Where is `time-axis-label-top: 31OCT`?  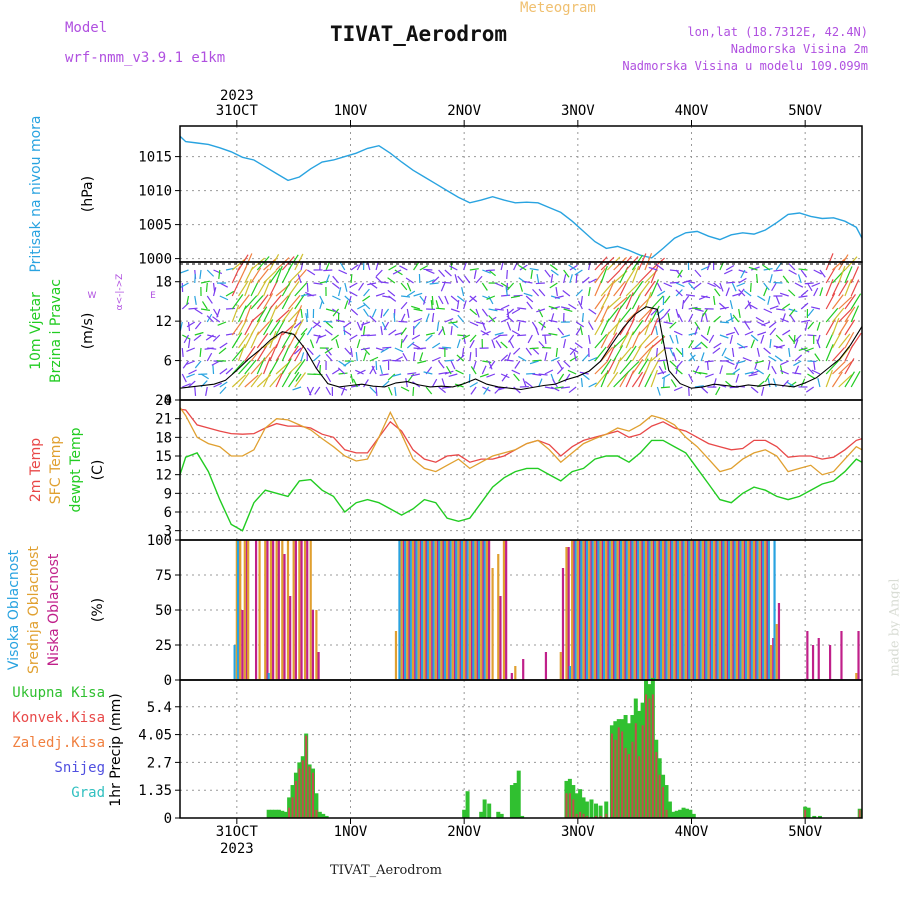
time-axis-label-top: 31OCT is located at coordinates (237, 111).